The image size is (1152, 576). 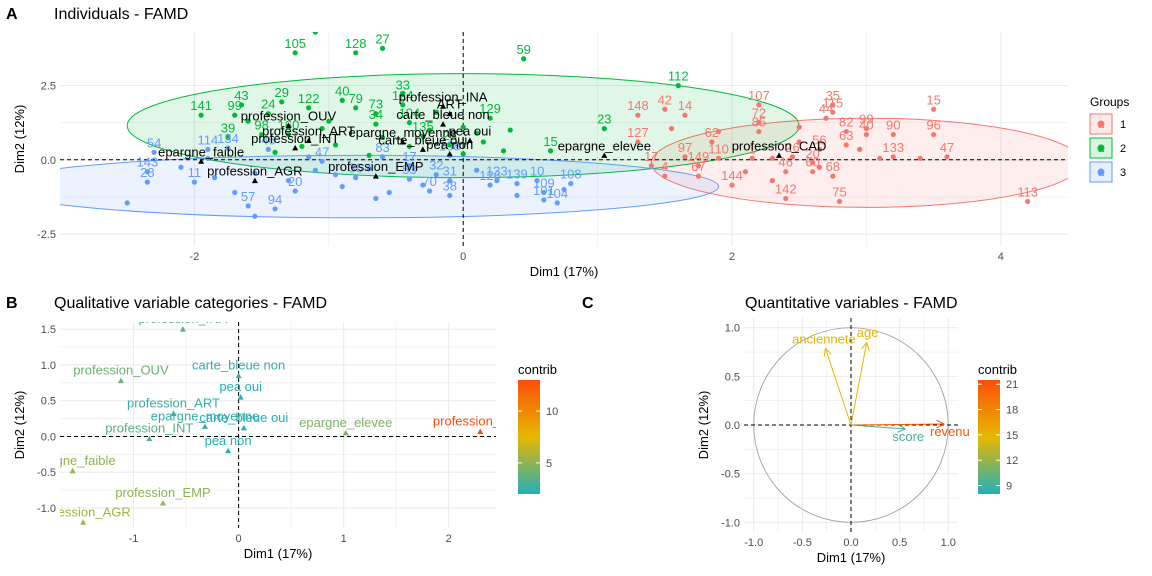 I want to click on category-label: profession_INA, so click(x=182, y=320).